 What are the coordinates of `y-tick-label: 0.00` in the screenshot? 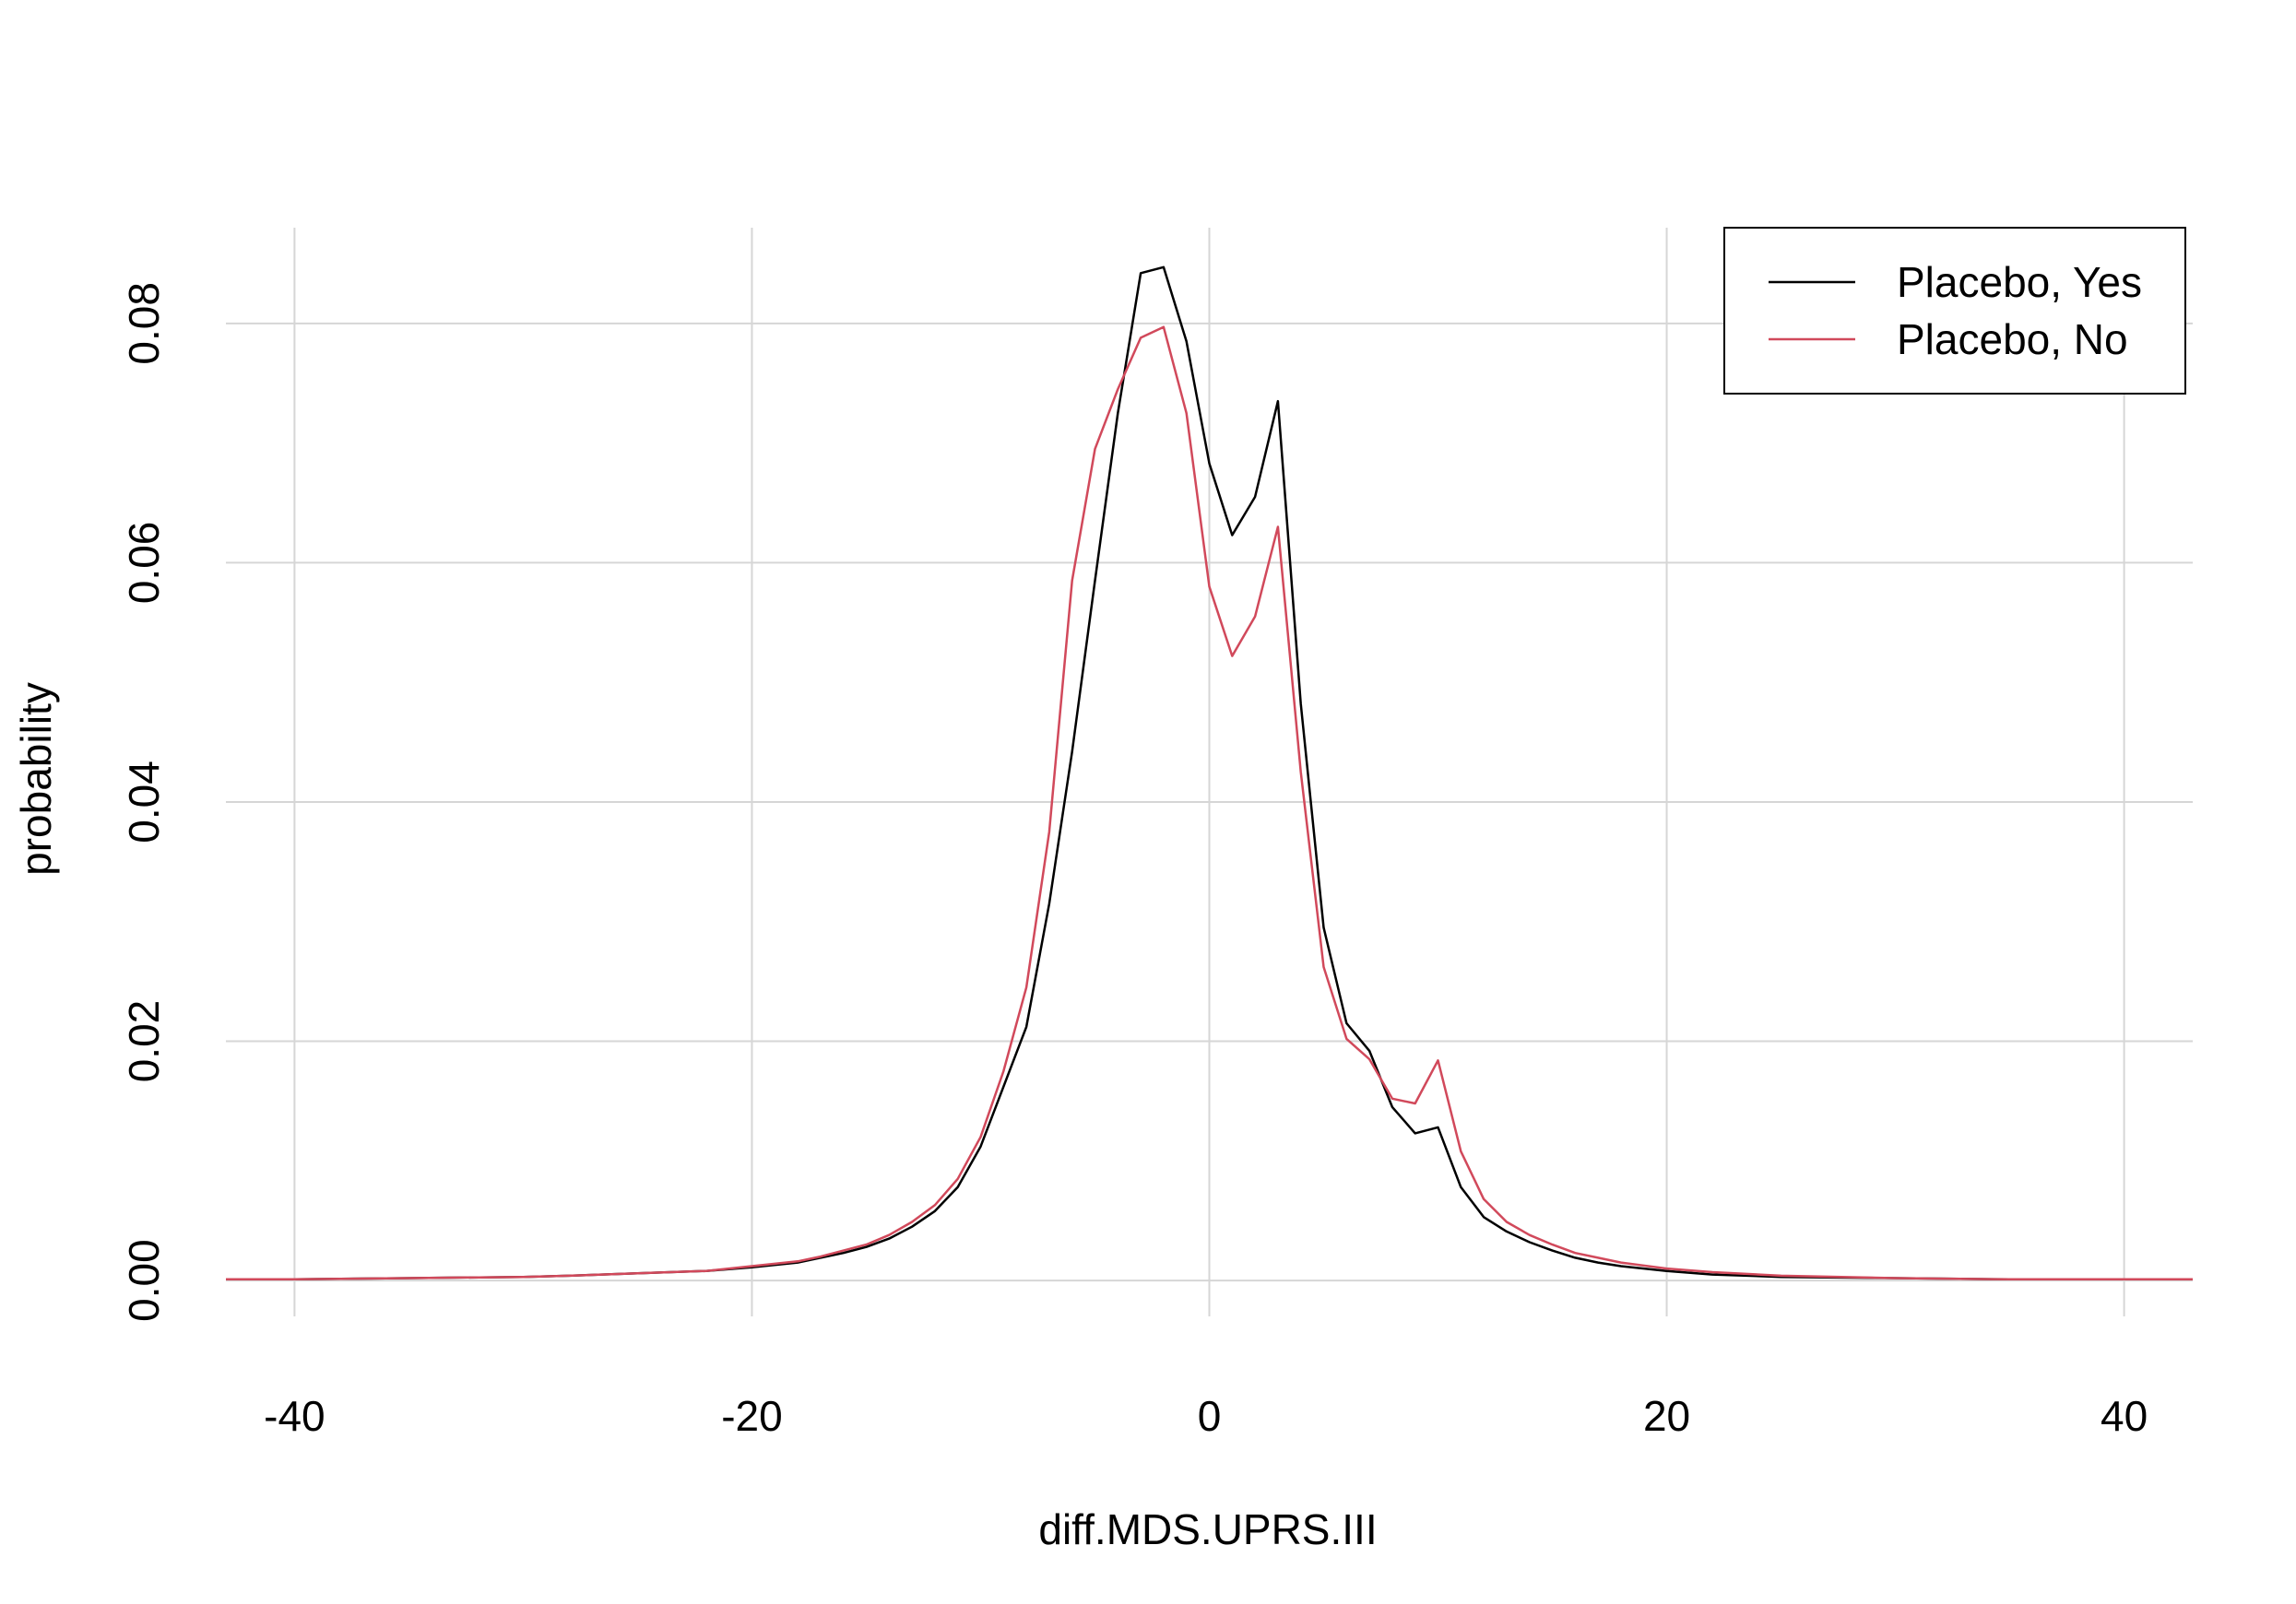 It's located at (144, 1281).